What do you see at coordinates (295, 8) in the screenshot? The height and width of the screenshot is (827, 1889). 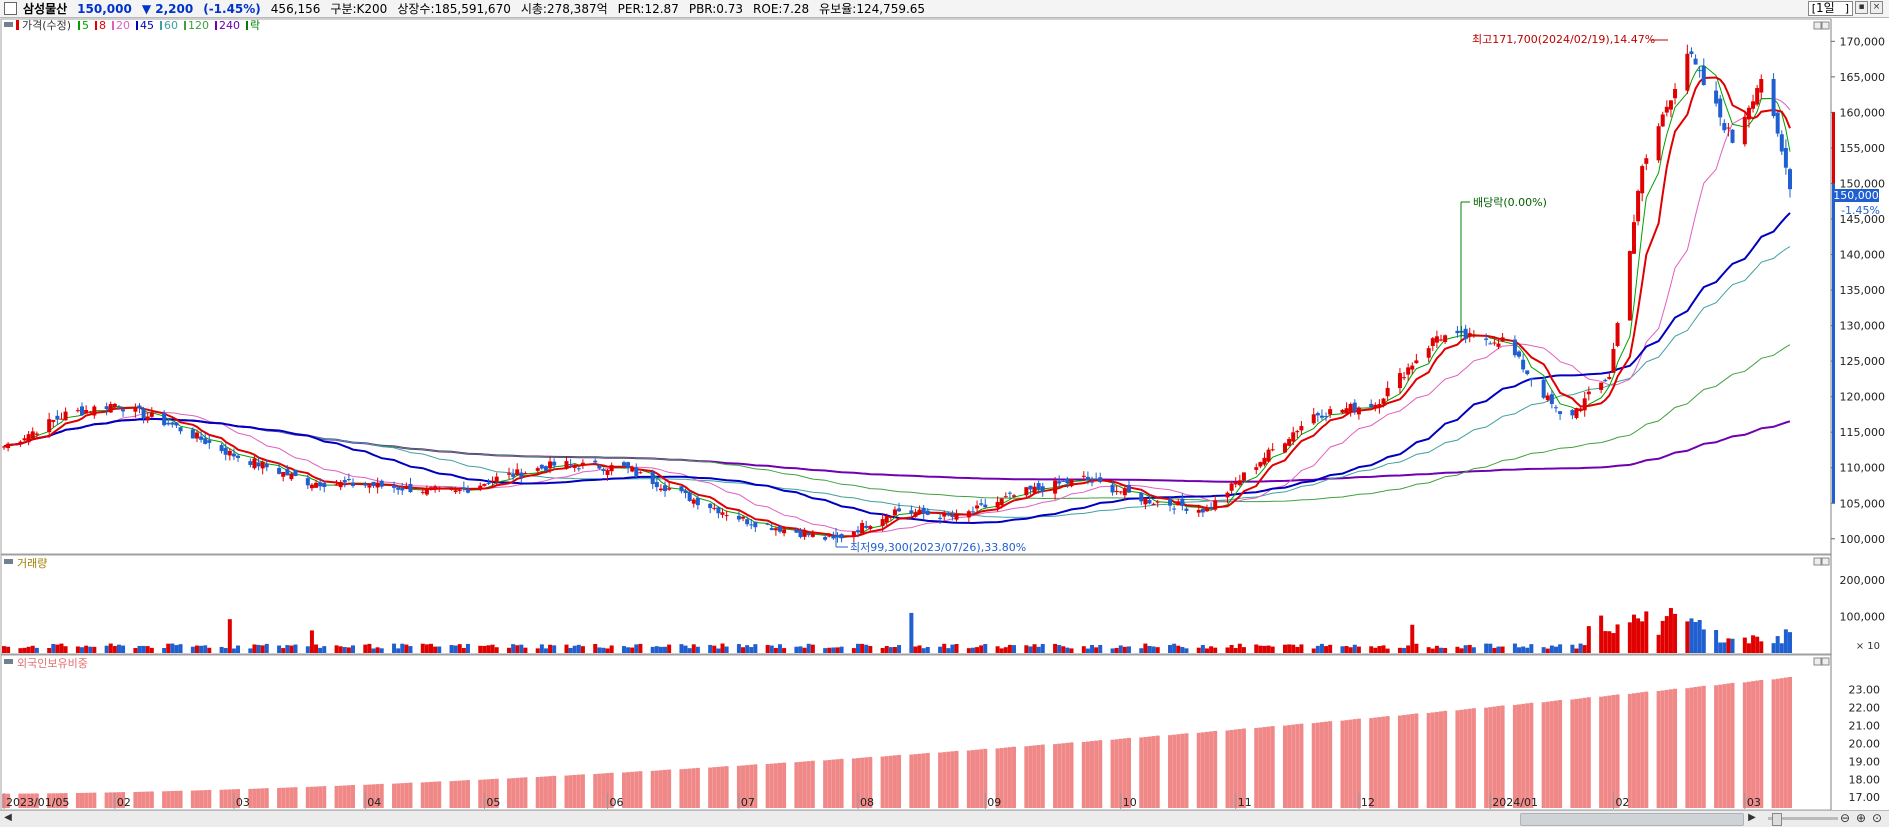 I see `volume-value: 456,156` at bounding box center [295, 8].